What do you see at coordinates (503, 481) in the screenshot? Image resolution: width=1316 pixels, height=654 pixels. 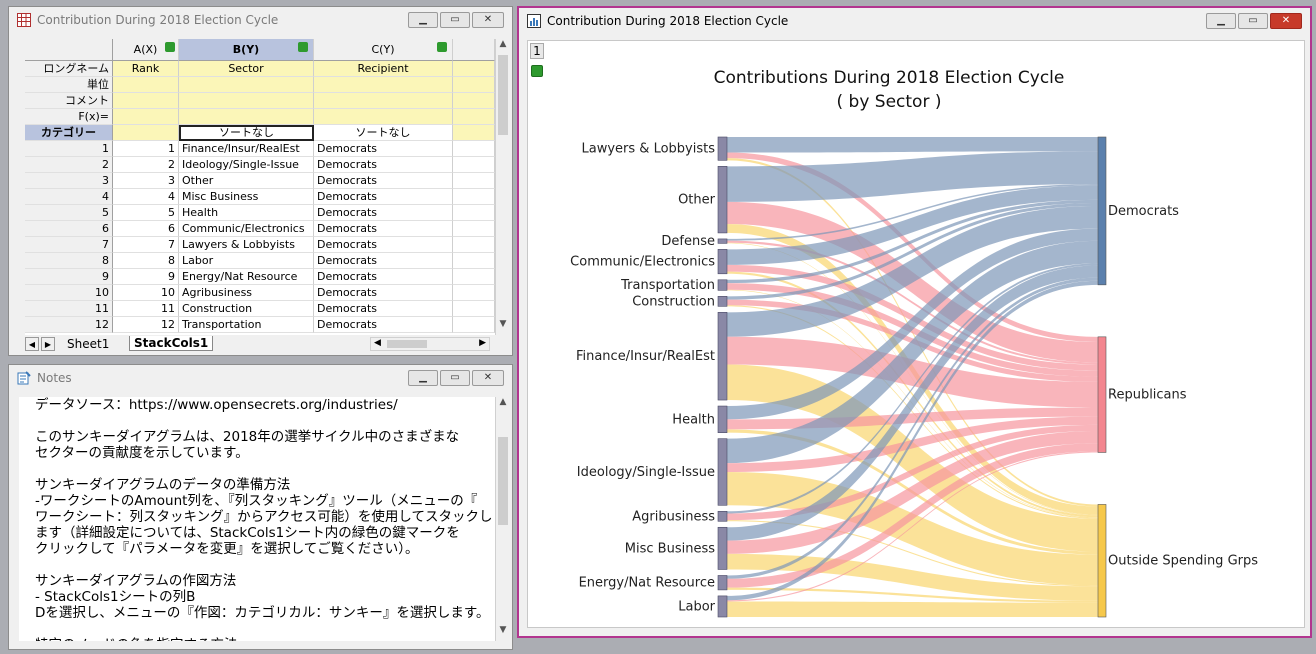 I see `scroll-thumb` at bounding box center [503, 481].